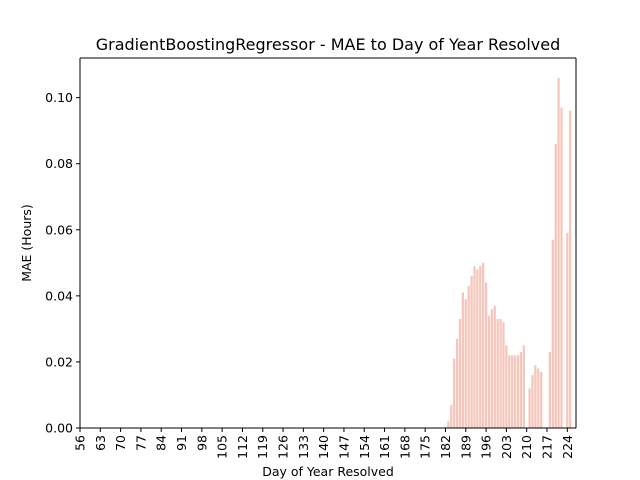 The width and height of the screenshot is (640, 480). Describe the element at coordinates (120, 443) in the screenshot. I see `x-tick-label: 70` at that location.